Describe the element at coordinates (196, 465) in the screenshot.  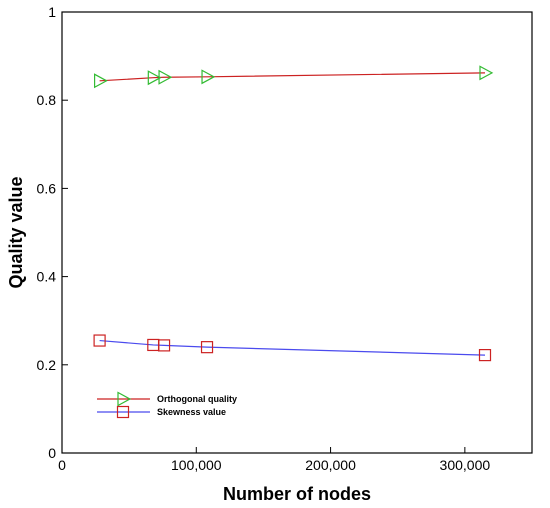
I see `x-tick-label: 100,000` at that location.